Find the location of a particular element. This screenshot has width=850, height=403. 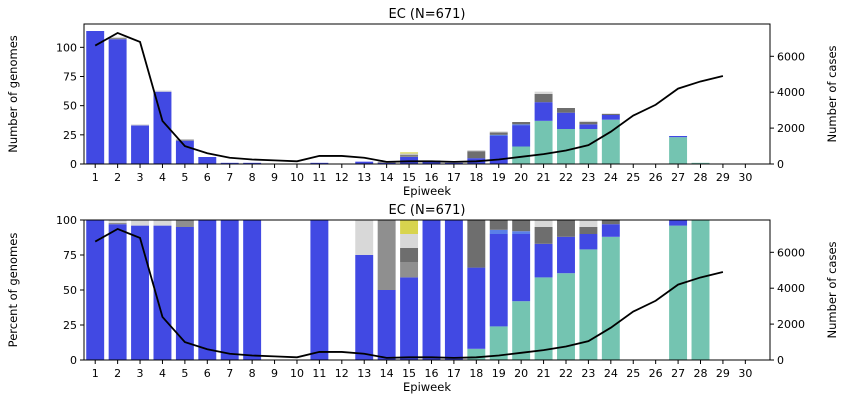

bar-segment-w2-s1 is located at coordinates (117, 292).